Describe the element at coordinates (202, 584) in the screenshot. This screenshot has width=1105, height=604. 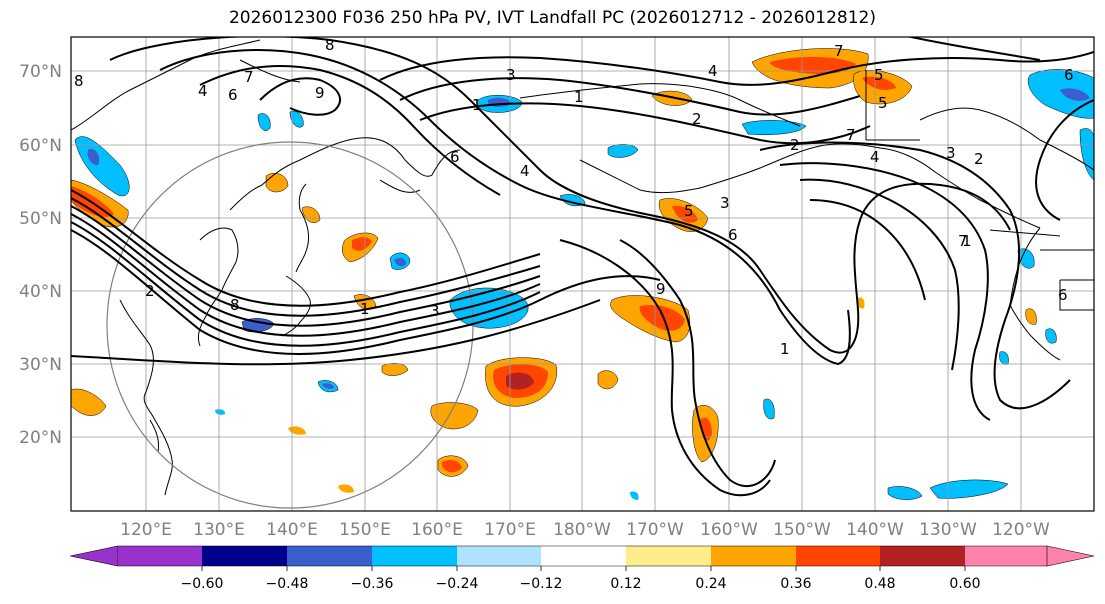
I see `colorbar-tick-label: −0.60` at that location.